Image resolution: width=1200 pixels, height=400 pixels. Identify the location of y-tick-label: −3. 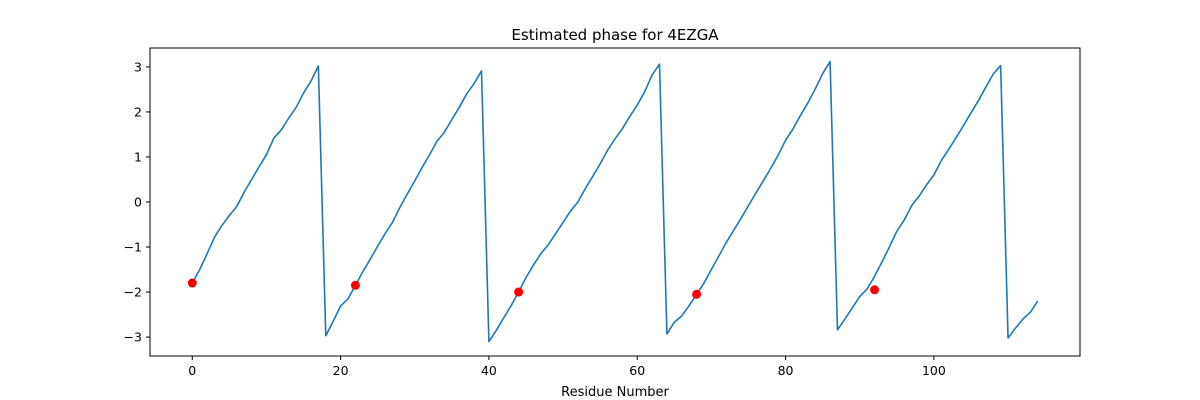
(133, 337).